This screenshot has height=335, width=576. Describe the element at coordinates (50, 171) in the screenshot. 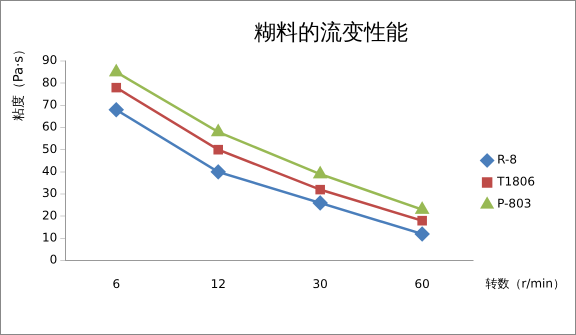

I see `y-tick-label: 40` at that location.